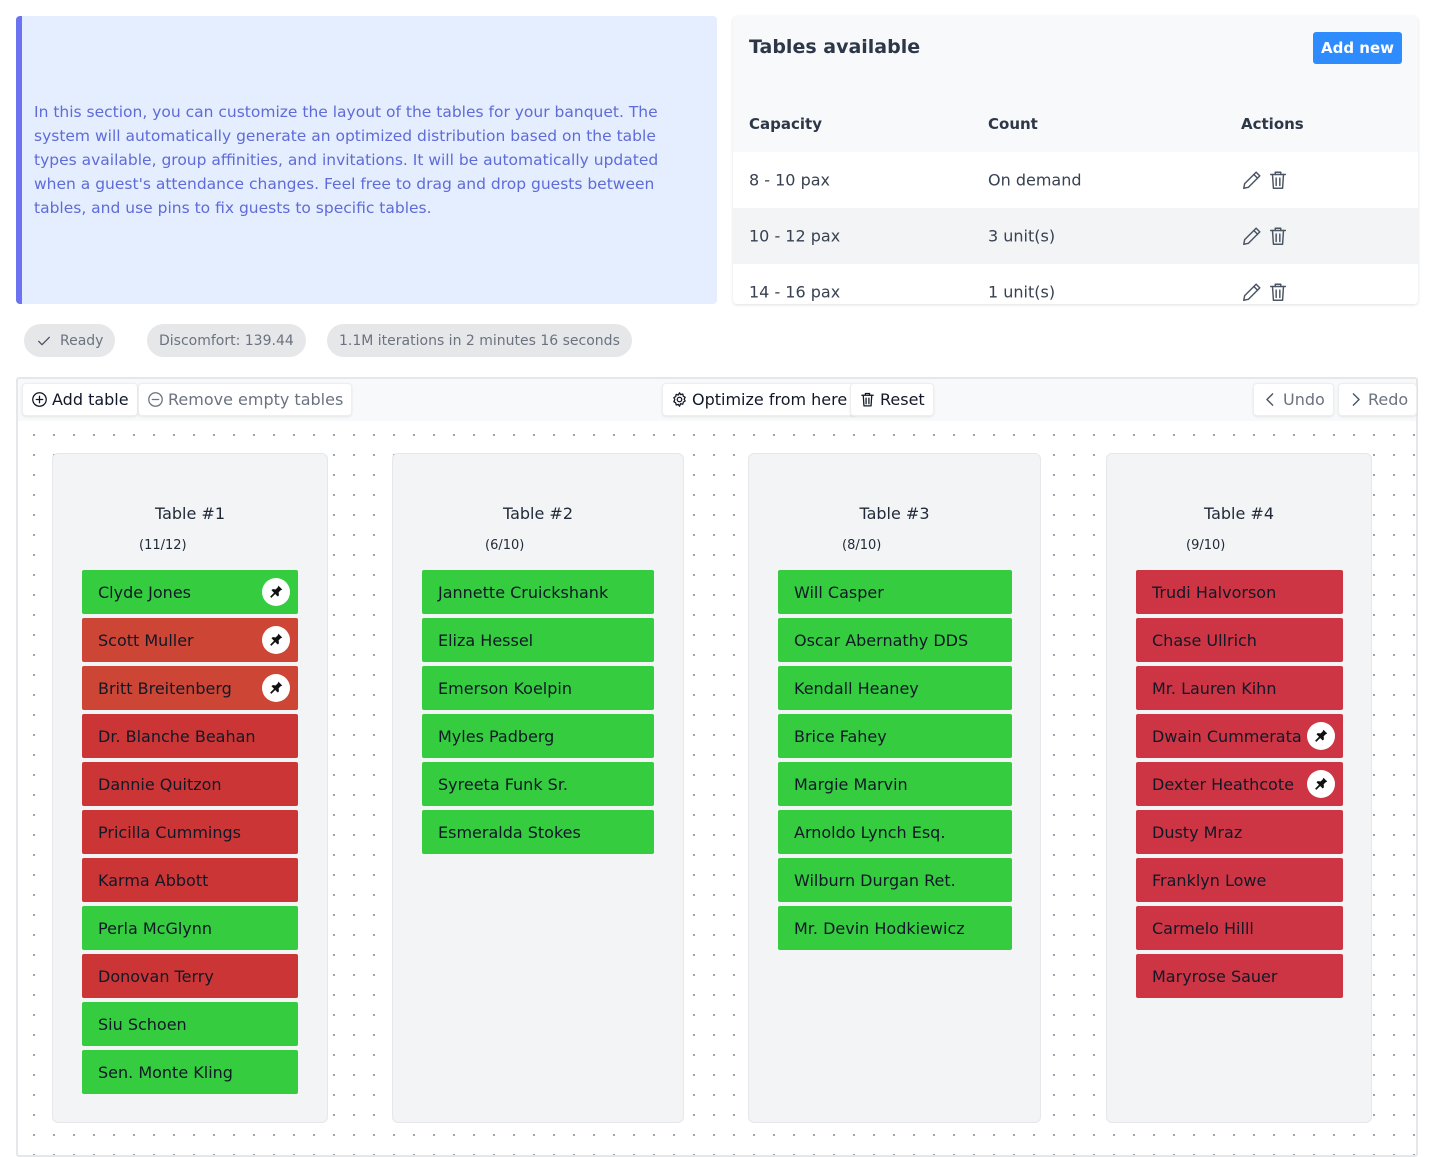 The height and width of the screenshot is (1157, 1447). I want to click on row-count: On demand, so click(1035, 180).